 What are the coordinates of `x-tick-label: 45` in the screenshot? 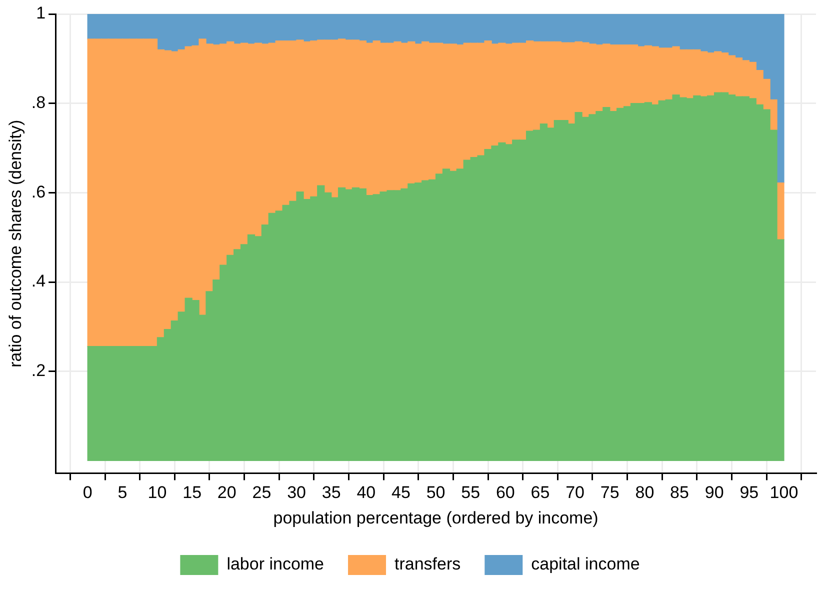 It's located at (401, 492).